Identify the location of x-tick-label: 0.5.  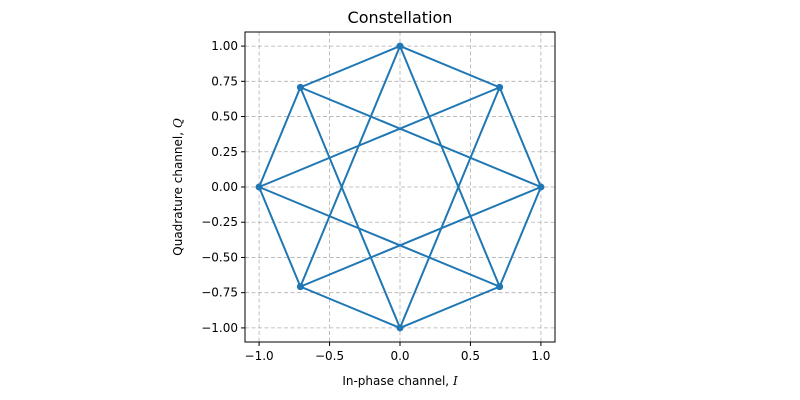
(470, 356).